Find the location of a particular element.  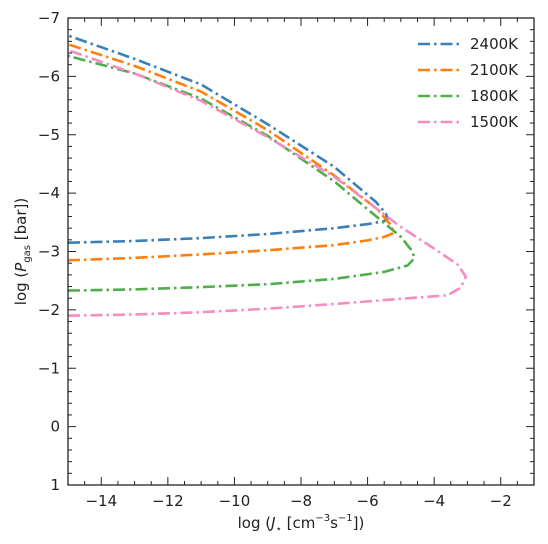

y-tick-label: 0 is located at coordinates (55, 427).